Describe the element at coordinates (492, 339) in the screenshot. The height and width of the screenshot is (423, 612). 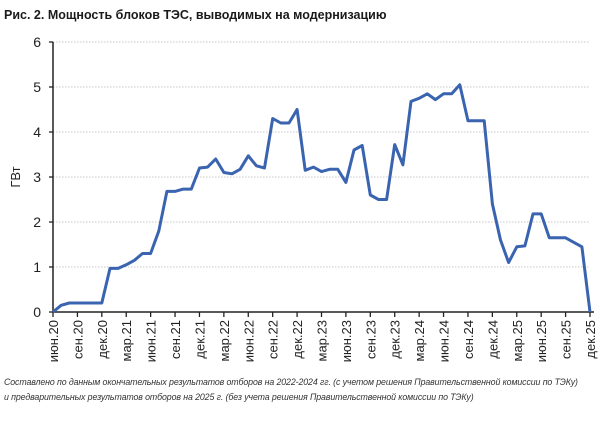
I see `x-tick-label: дек.24` at that location.